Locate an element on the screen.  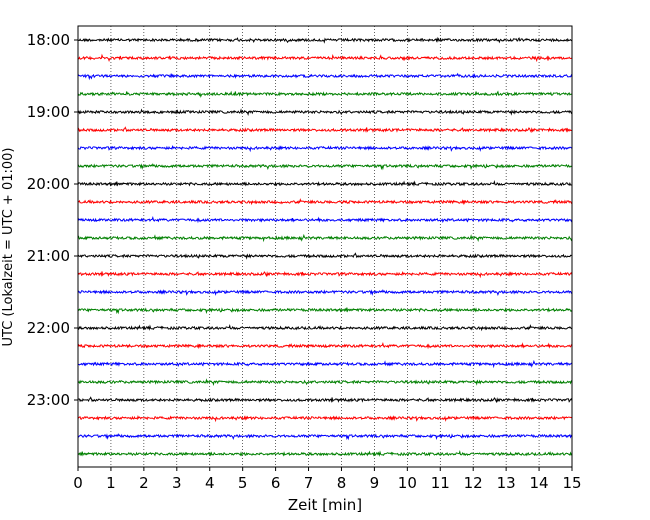
x-tick-label-4: 4 is located at coordinates (210, 483).